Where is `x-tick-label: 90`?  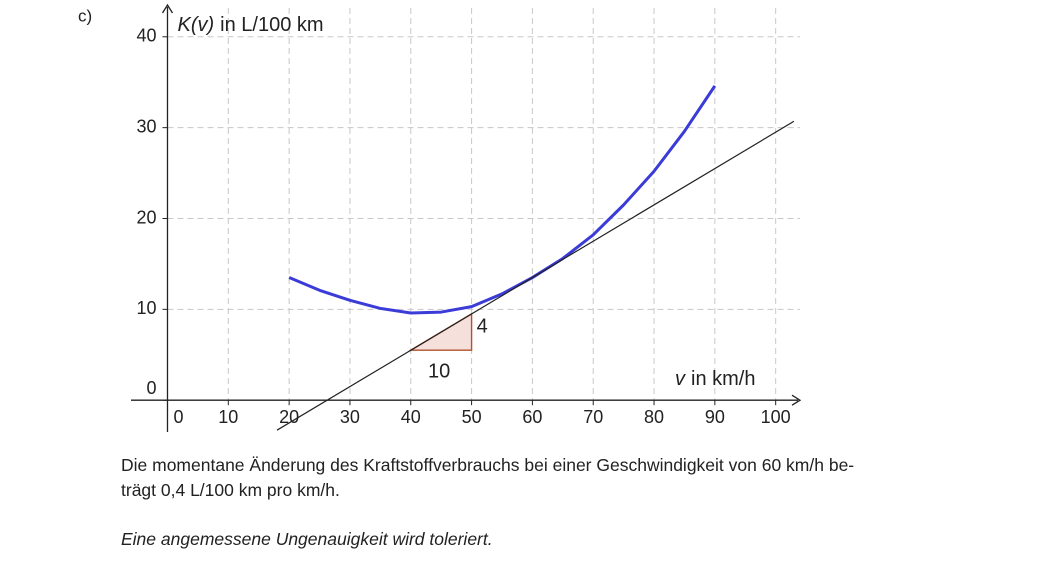 x-tick-label: 90 is located at coordinates (715, 417).